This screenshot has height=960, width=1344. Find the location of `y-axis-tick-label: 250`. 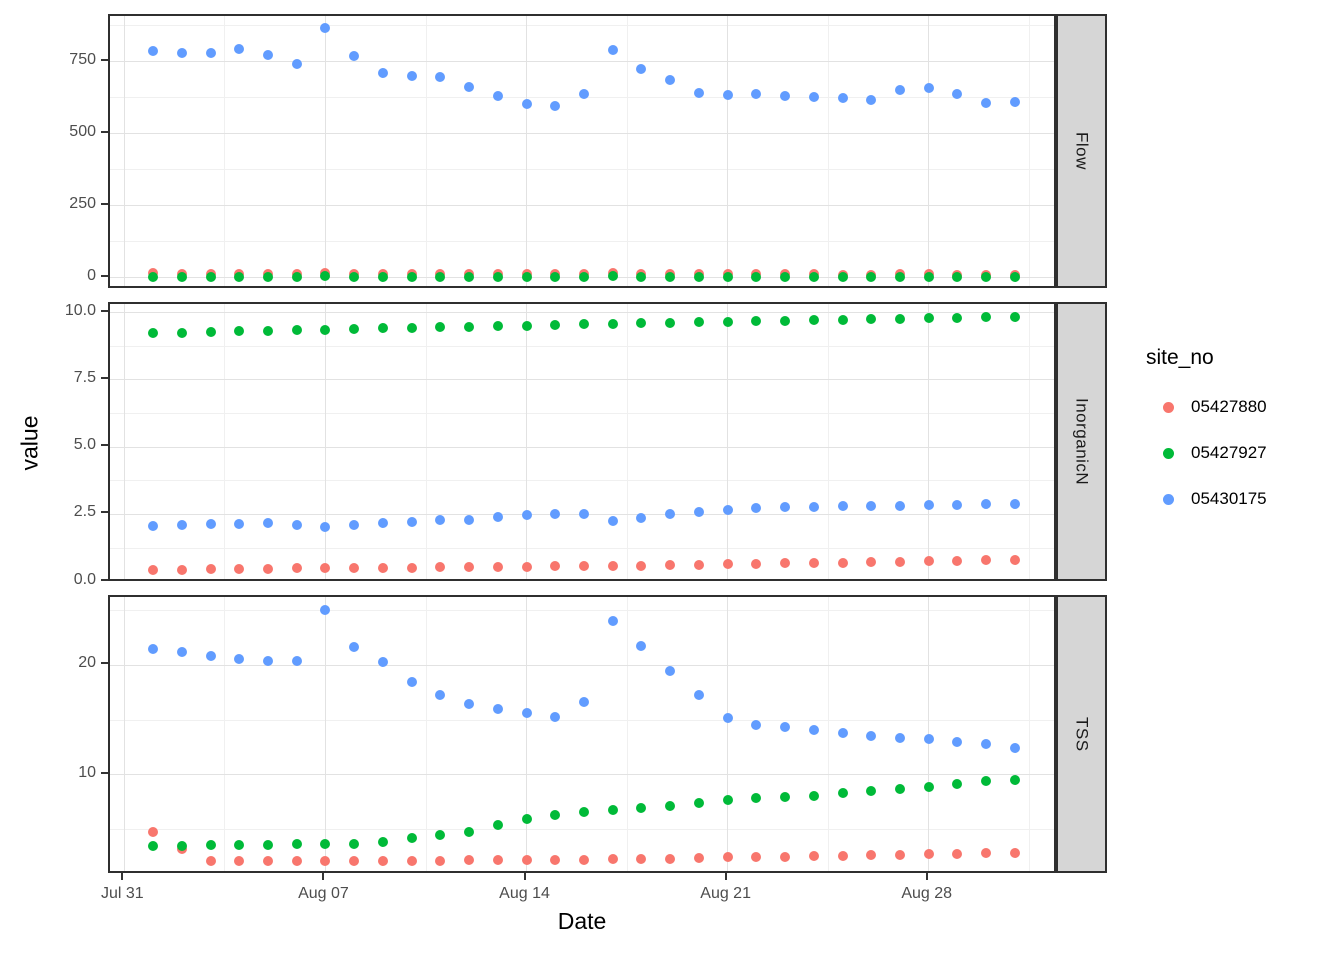

y-axis-tick-label: 250 is located at coordinates (82, 203).